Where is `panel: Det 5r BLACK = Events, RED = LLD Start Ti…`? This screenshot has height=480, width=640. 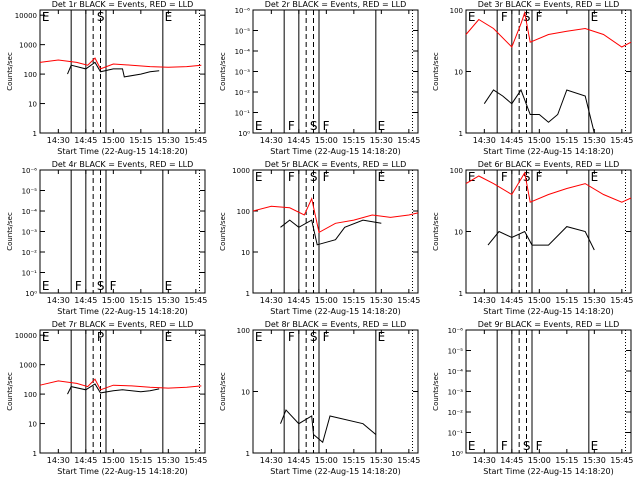
panel: Det 5r BLACK = Events, RED = LLD Start Ti… is located at coordinates (319, 238).